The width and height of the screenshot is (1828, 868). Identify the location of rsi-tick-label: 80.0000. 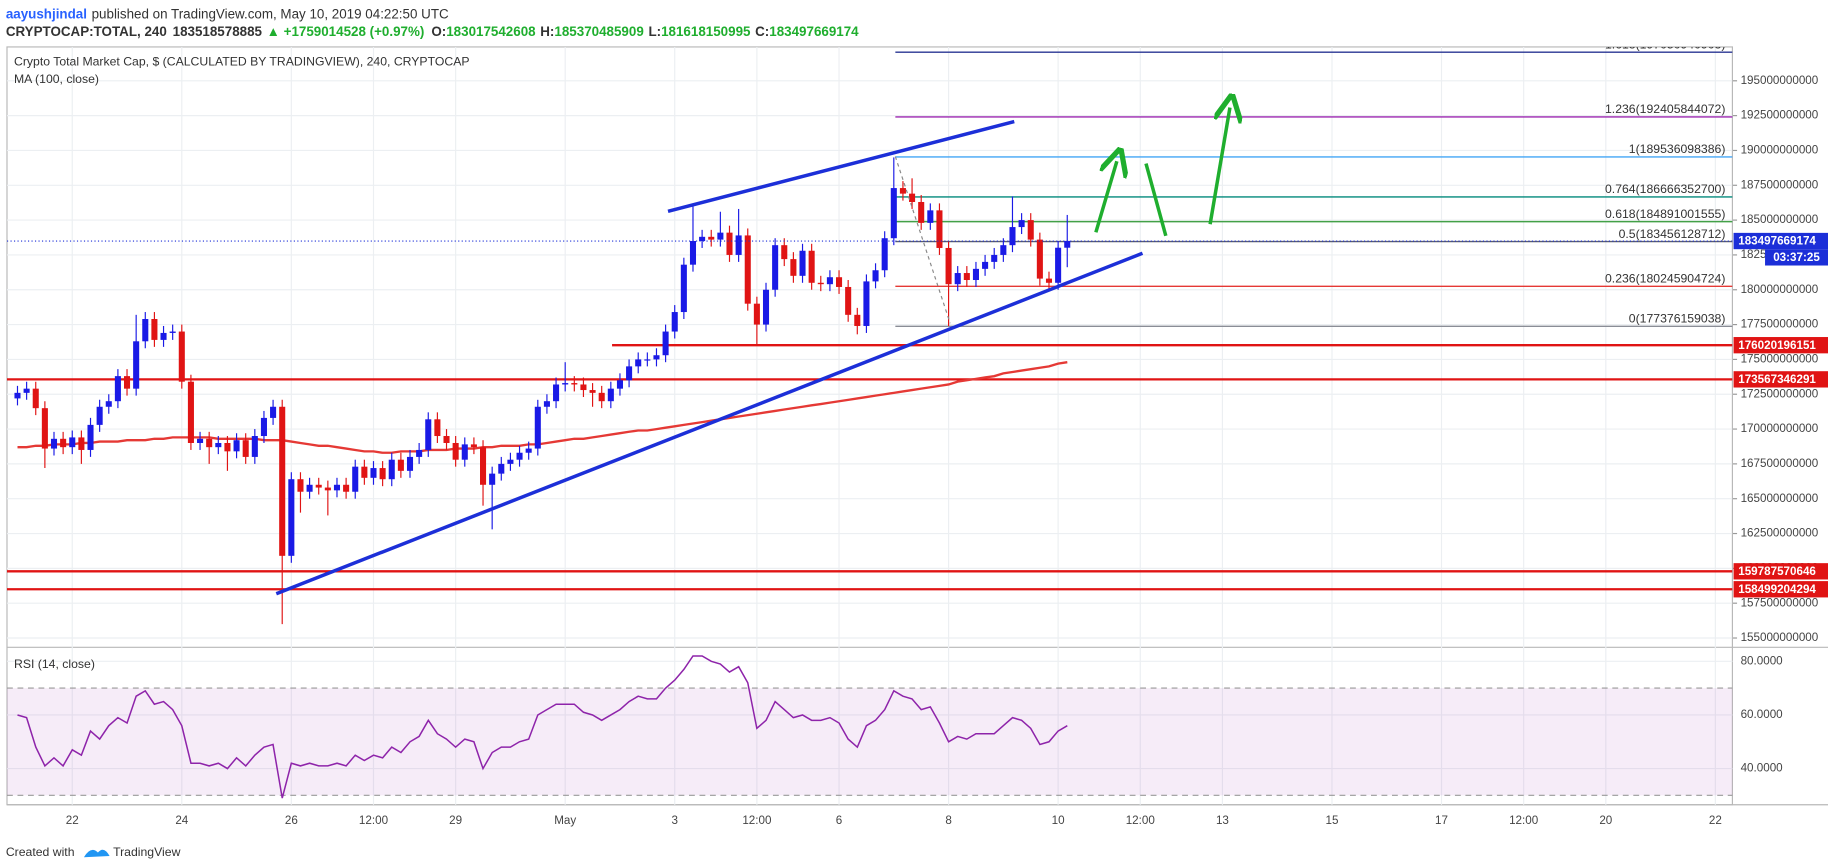
(1762, 660).